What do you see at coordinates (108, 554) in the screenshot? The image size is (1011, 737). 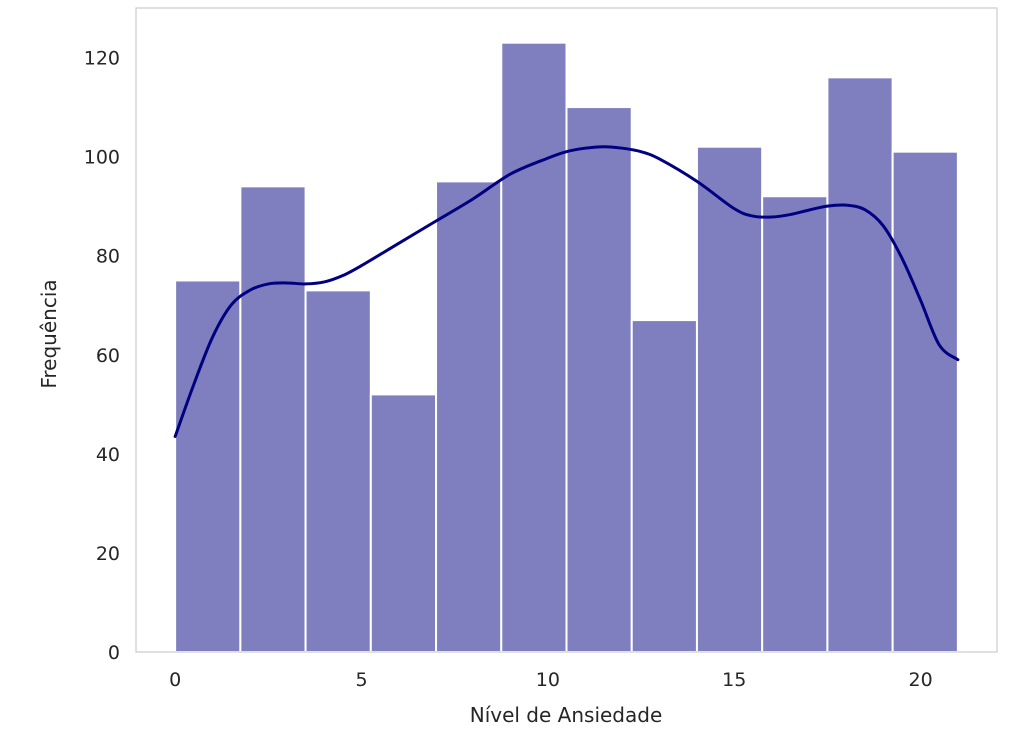 I see `y-tick-label: 20` at bounding box center [108, 554].